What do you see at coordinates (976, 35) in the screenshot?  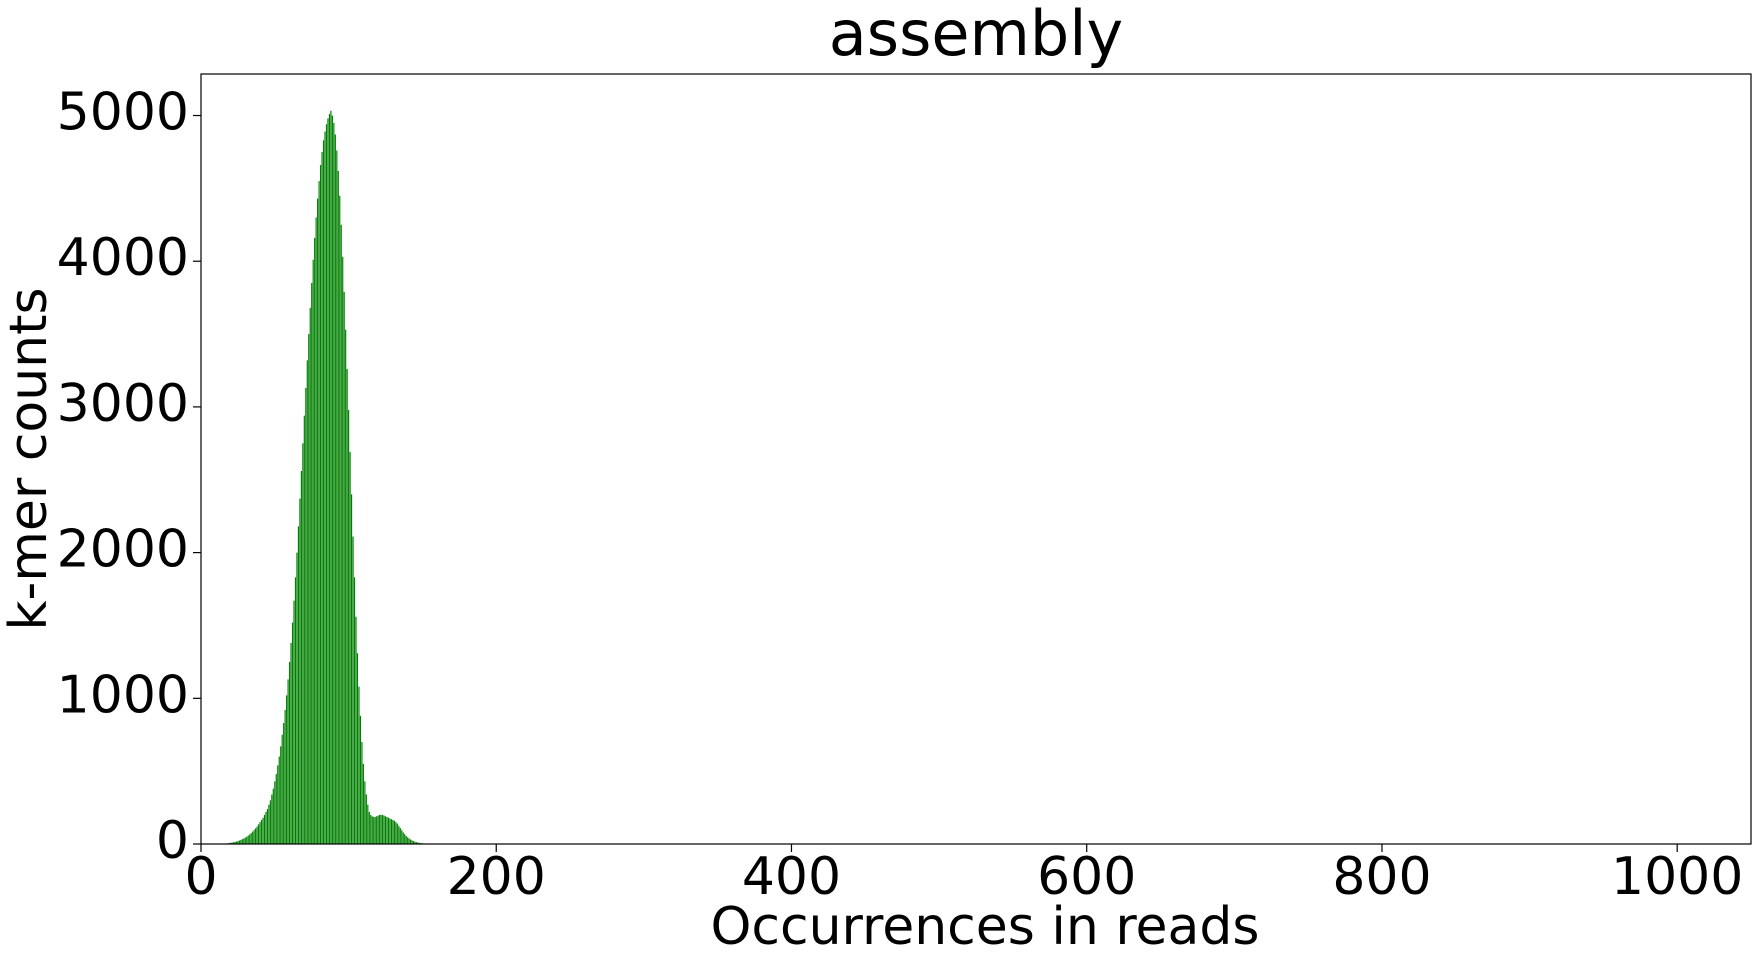 I see `chart-title: assembly` at bounding box center [976, 35].